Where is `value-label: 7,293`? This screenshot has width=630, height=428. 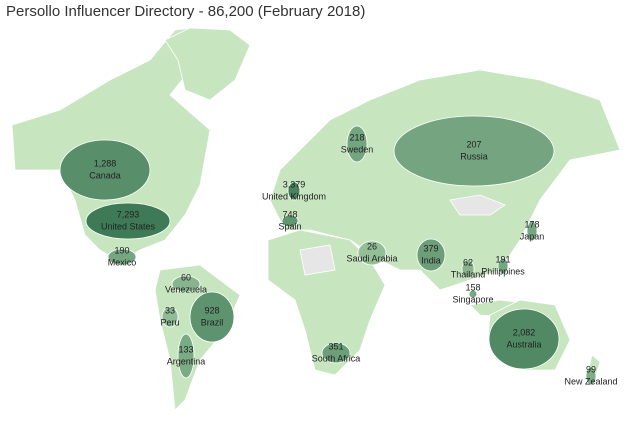 value-label: 7,293 is located at coordinates (128, 214).